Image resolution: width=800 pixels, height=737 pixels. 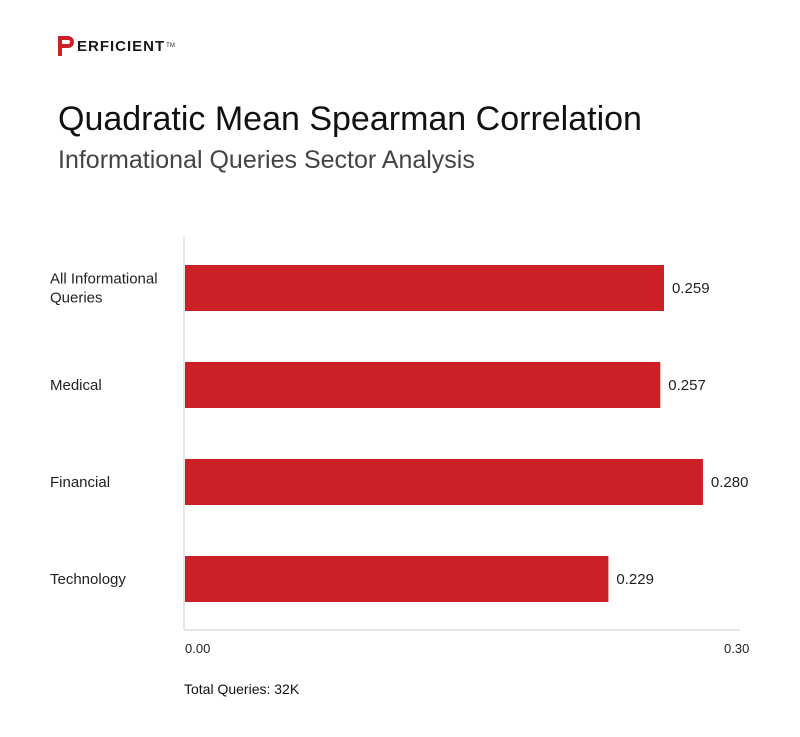 I want to click on category-label-0-0: All Informational, so click(x=104, y=279).